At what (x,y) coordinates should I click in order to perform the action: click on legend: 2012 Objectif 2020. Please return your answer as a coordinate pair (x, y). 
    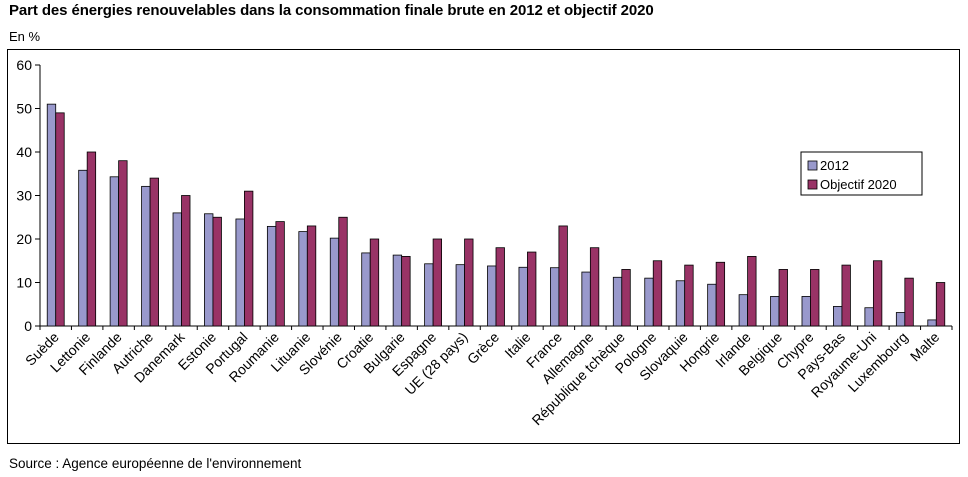
    Looking at the image, I should click on (861, 173).